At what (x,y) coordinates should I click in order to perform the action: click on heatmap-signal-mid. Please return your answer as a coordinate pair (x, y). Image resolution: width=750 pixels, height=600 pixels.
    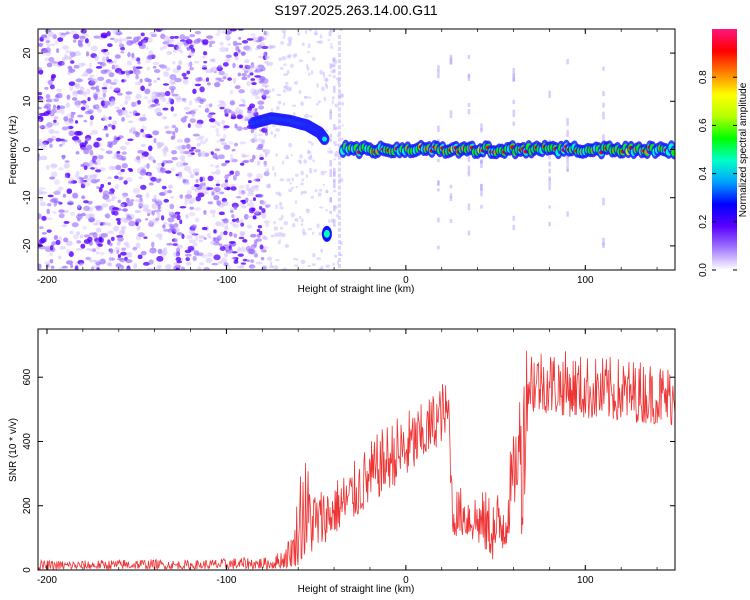
    Looking at the image, I should click on (673, 152).